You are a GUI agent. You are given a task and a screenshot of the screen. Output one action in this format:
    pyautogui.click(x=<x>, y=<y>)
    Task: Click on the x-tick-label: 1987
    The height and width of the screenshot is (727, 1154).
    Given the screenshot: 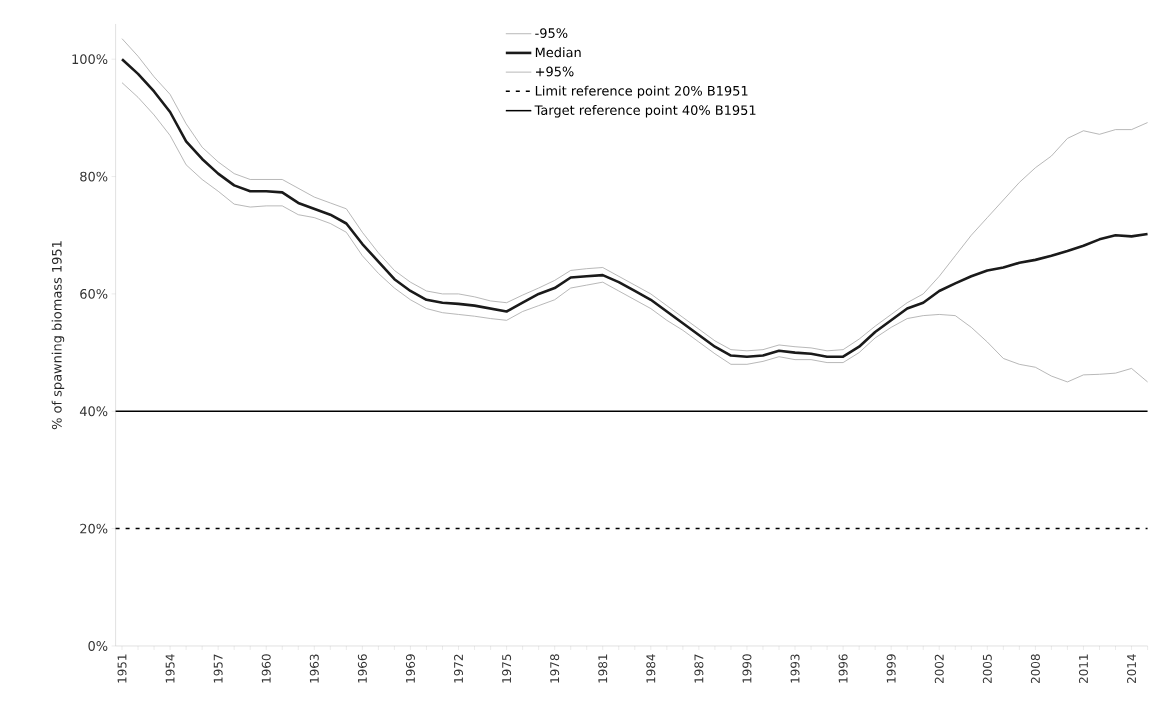 What is the action you would take?
    pyautogui.click(x=699, y=668)
    